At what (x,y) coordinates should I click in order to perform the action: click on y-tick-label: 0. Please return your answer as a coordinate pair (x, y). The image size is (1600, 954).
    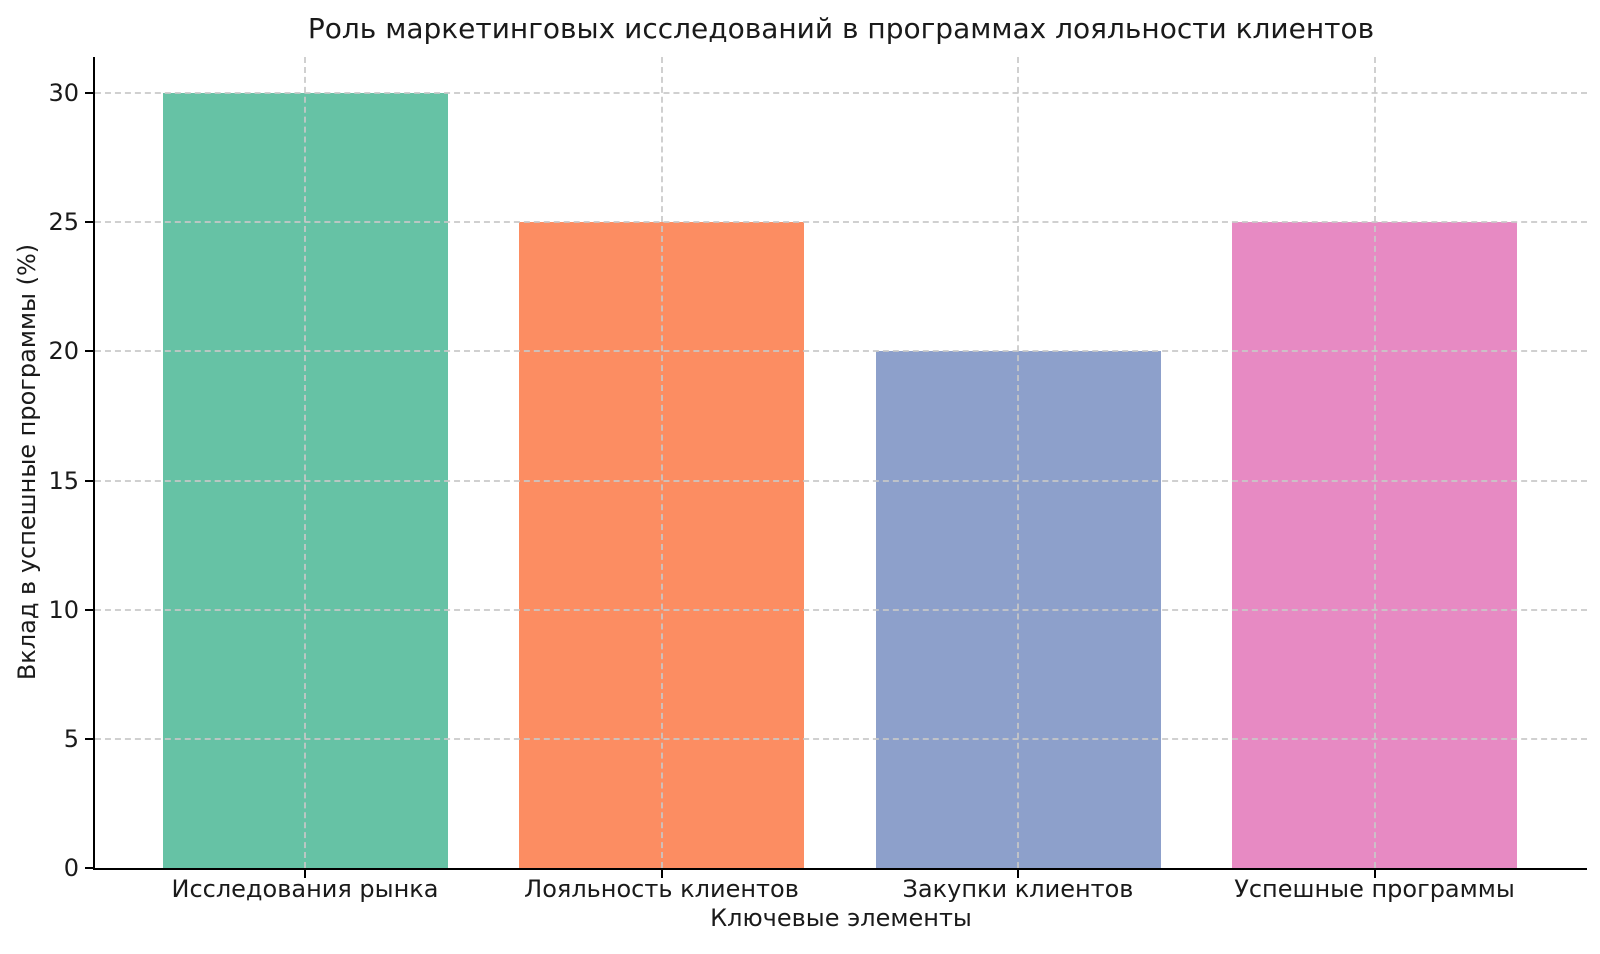
    Looking at the image, I should click on (71, 868).